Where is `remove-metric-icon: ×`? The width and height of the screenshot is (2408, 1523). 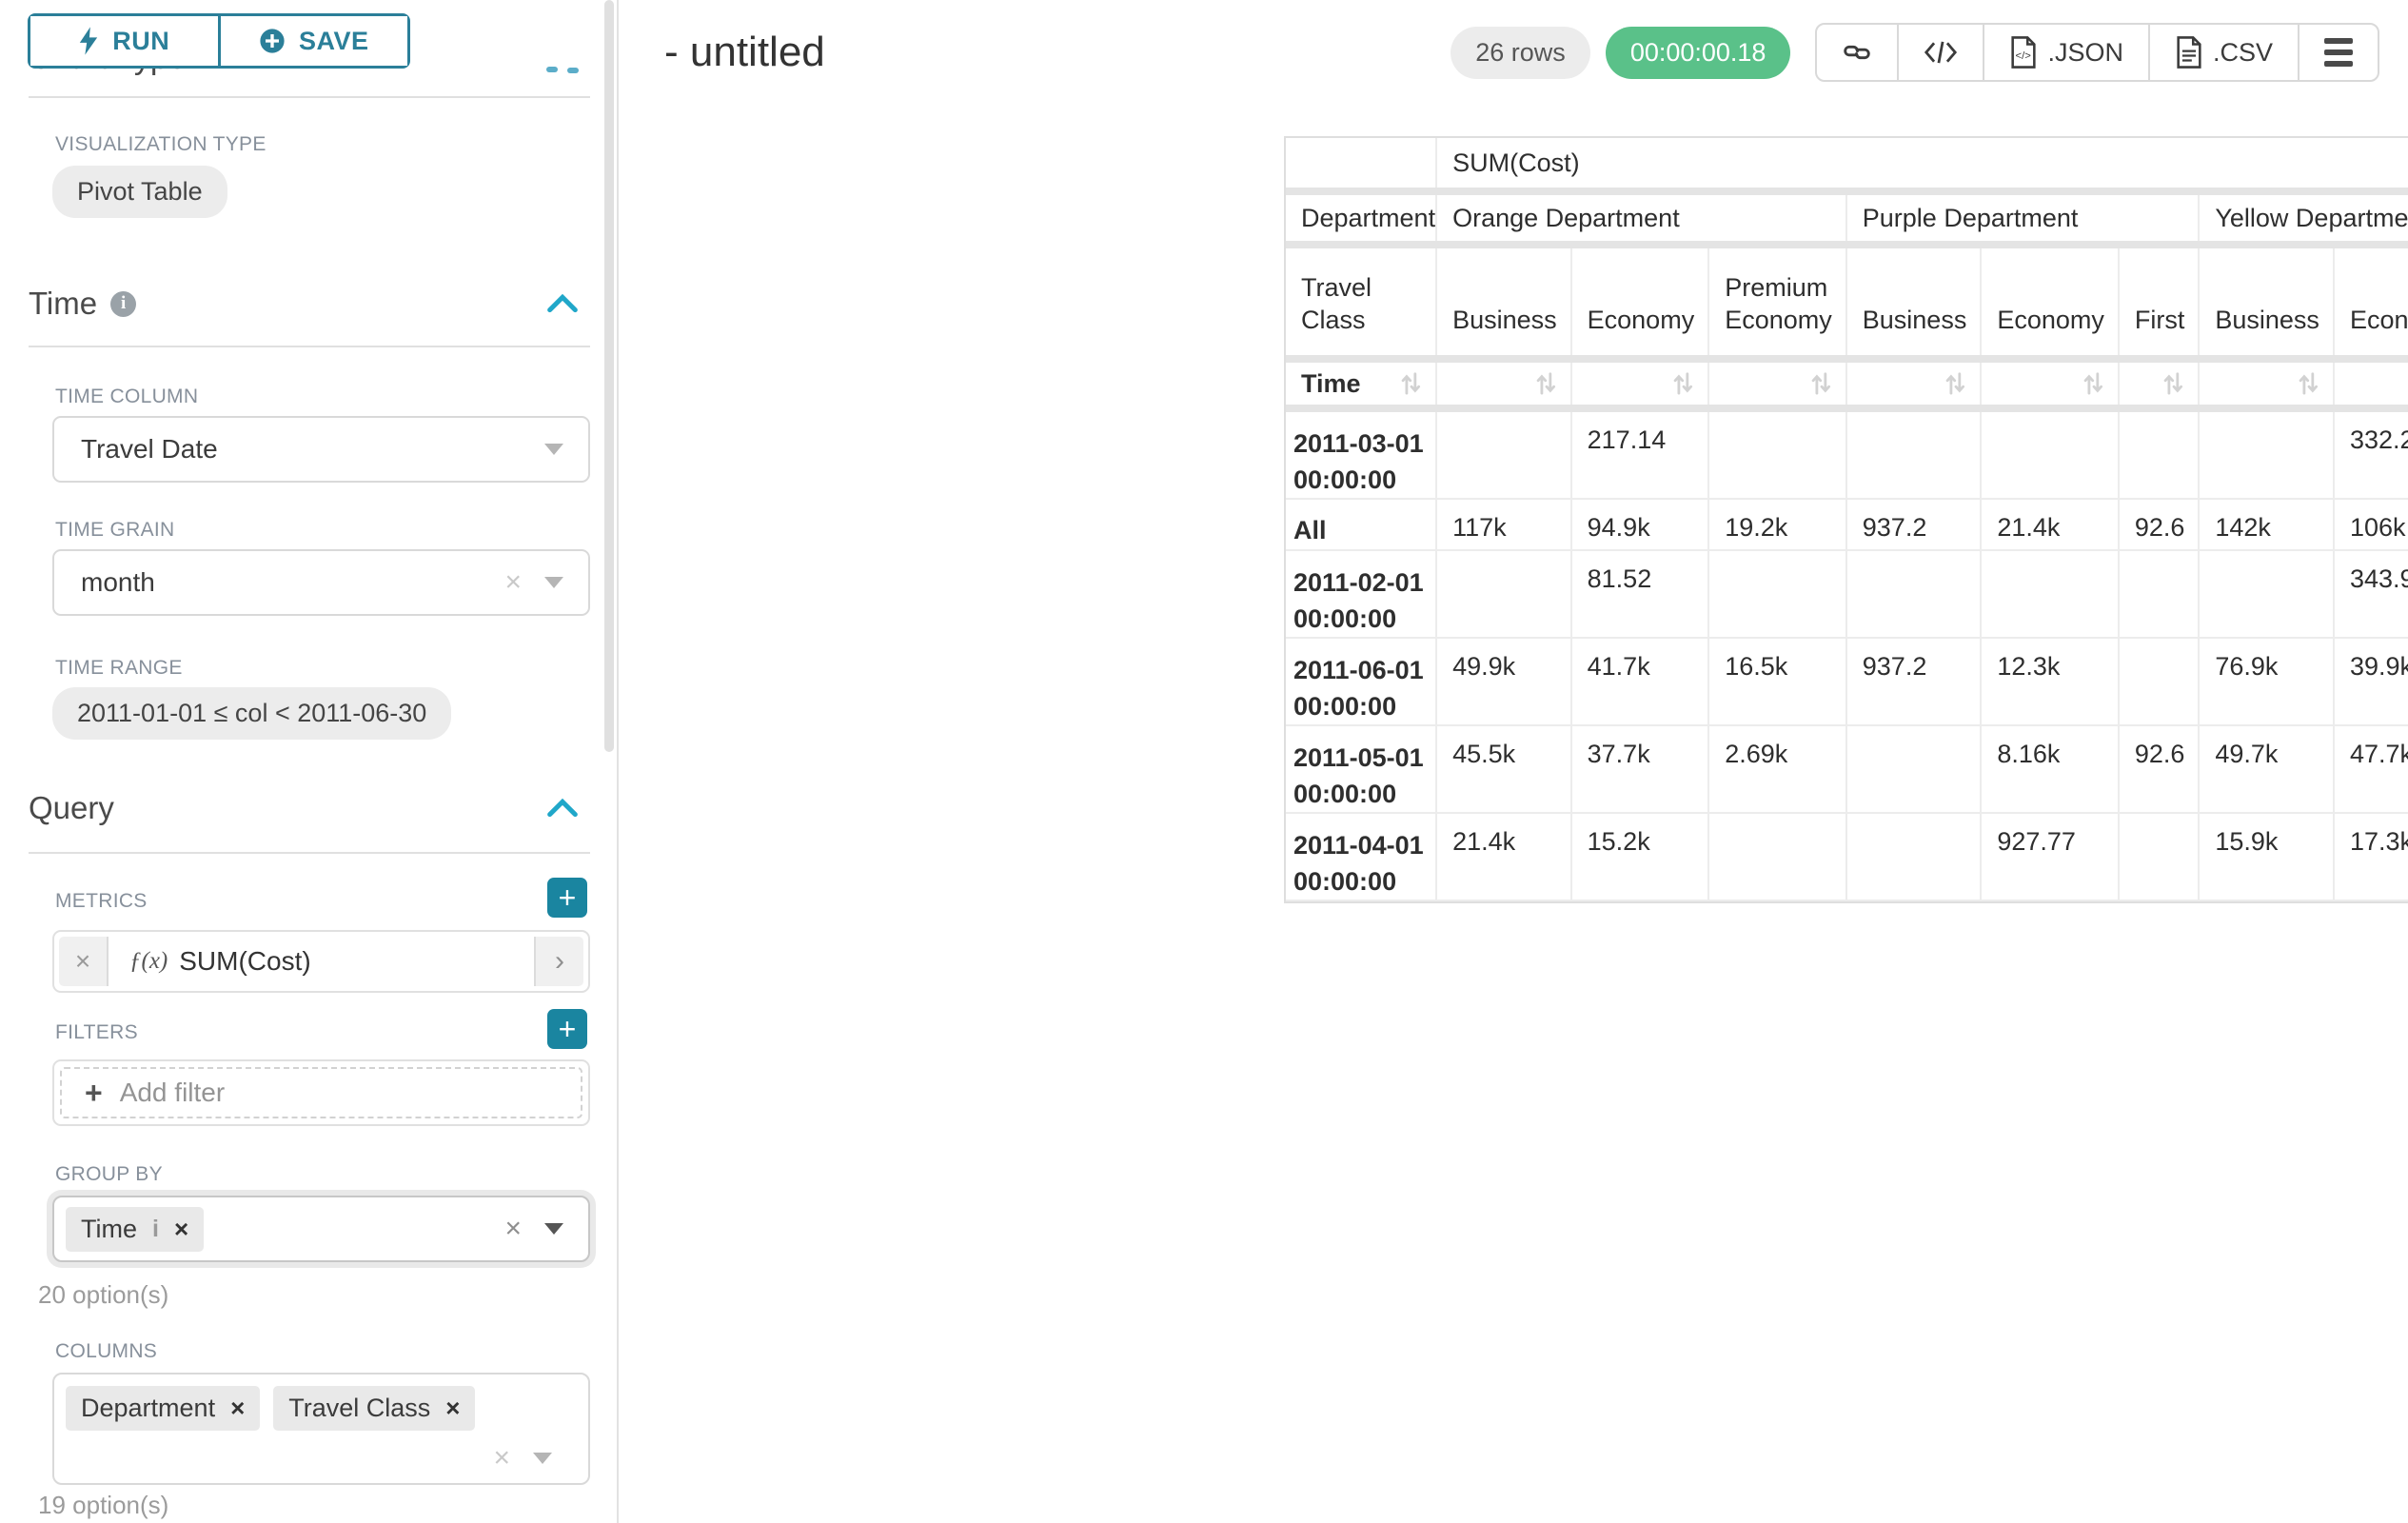
remove-metric-icon: × is located at coordinates (84, 962).